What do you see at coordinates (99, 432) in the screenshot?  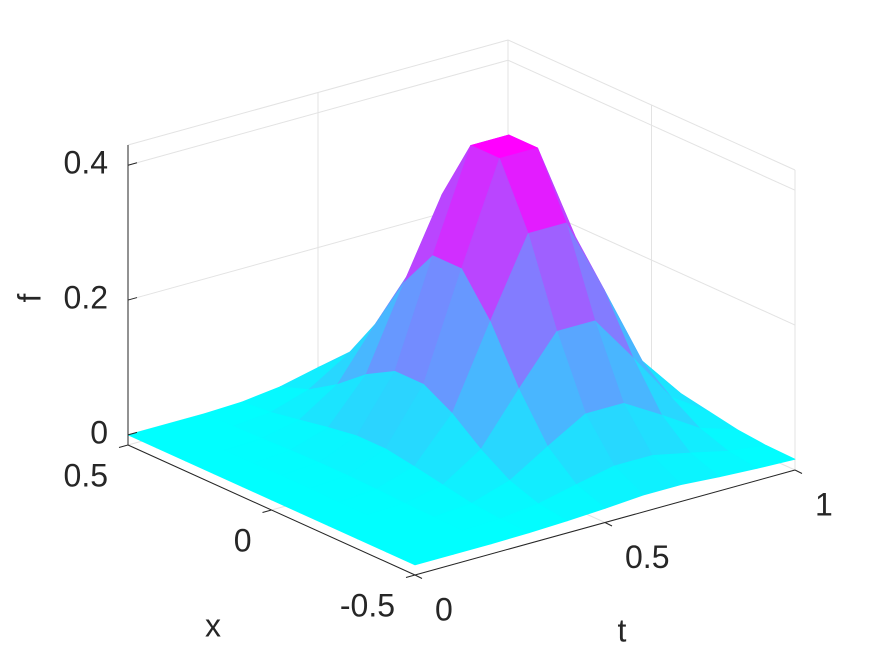 I see `z-tick-label: 0` at bounding box center [99, 432].